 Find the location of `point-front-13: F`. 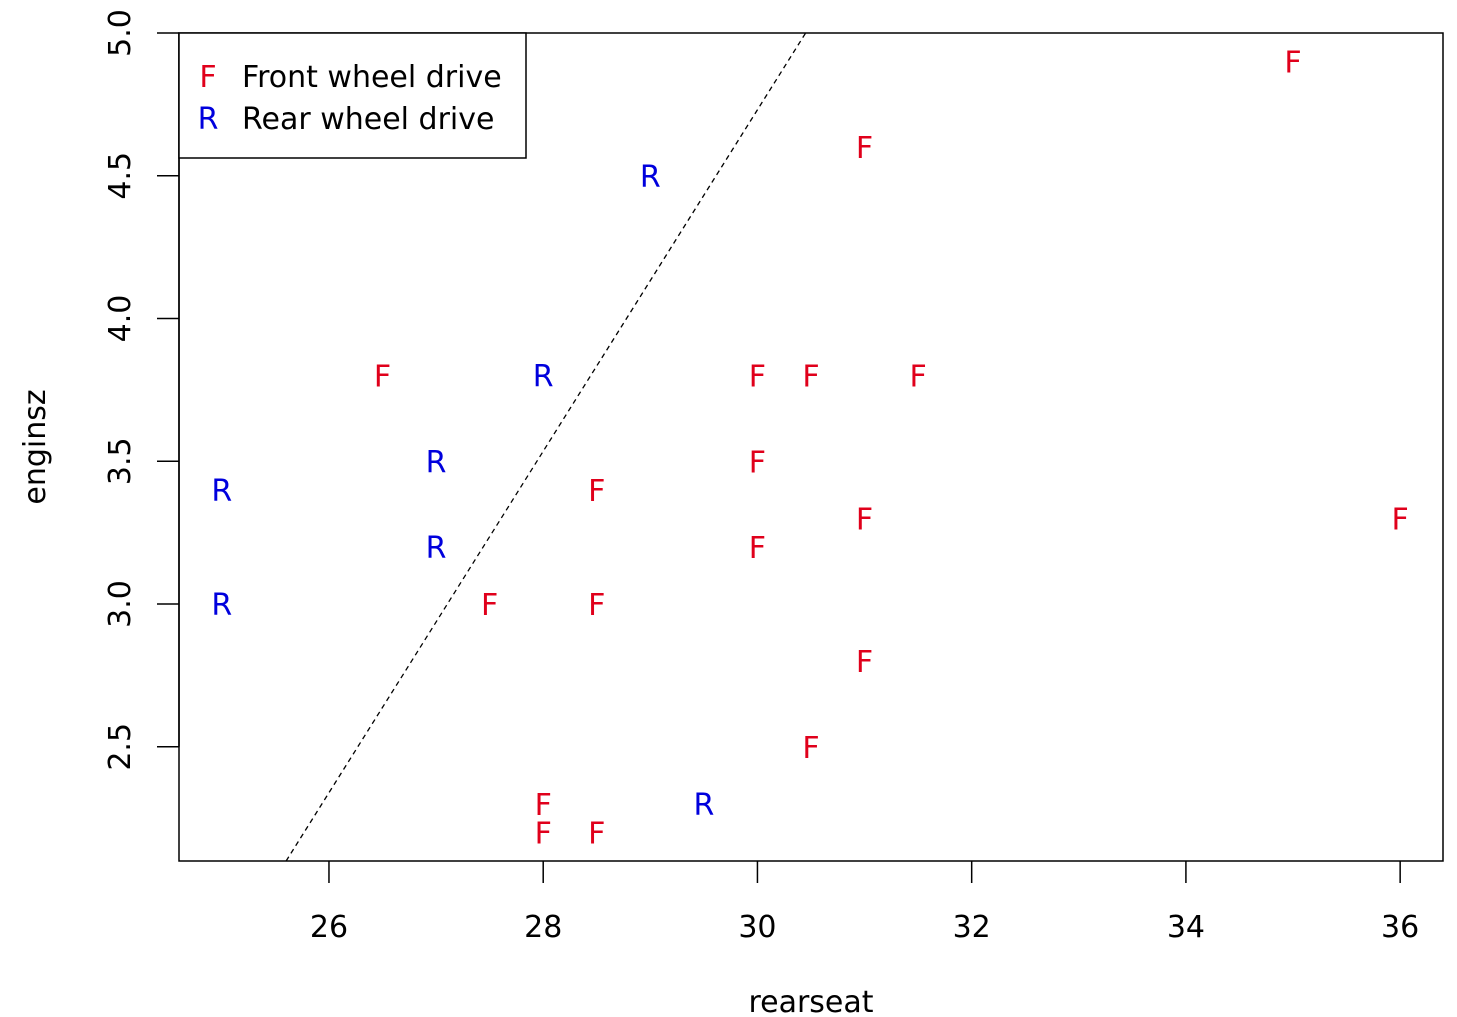

point-front-13: F is located at coordinates (864, 662).